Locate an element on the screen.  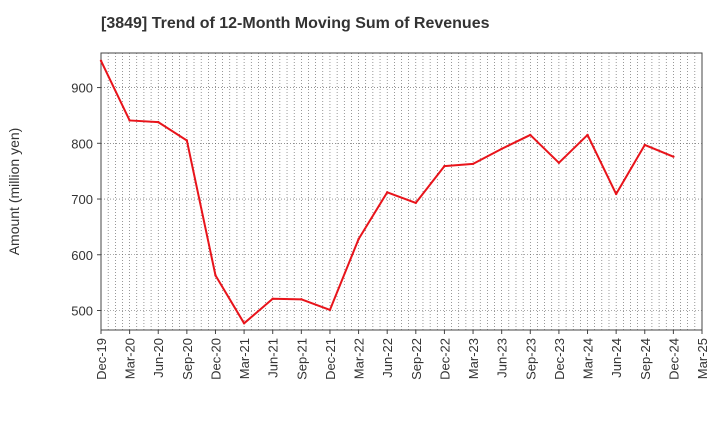
x-tick-label: Jun-22 is located at coordinates (387, 358).